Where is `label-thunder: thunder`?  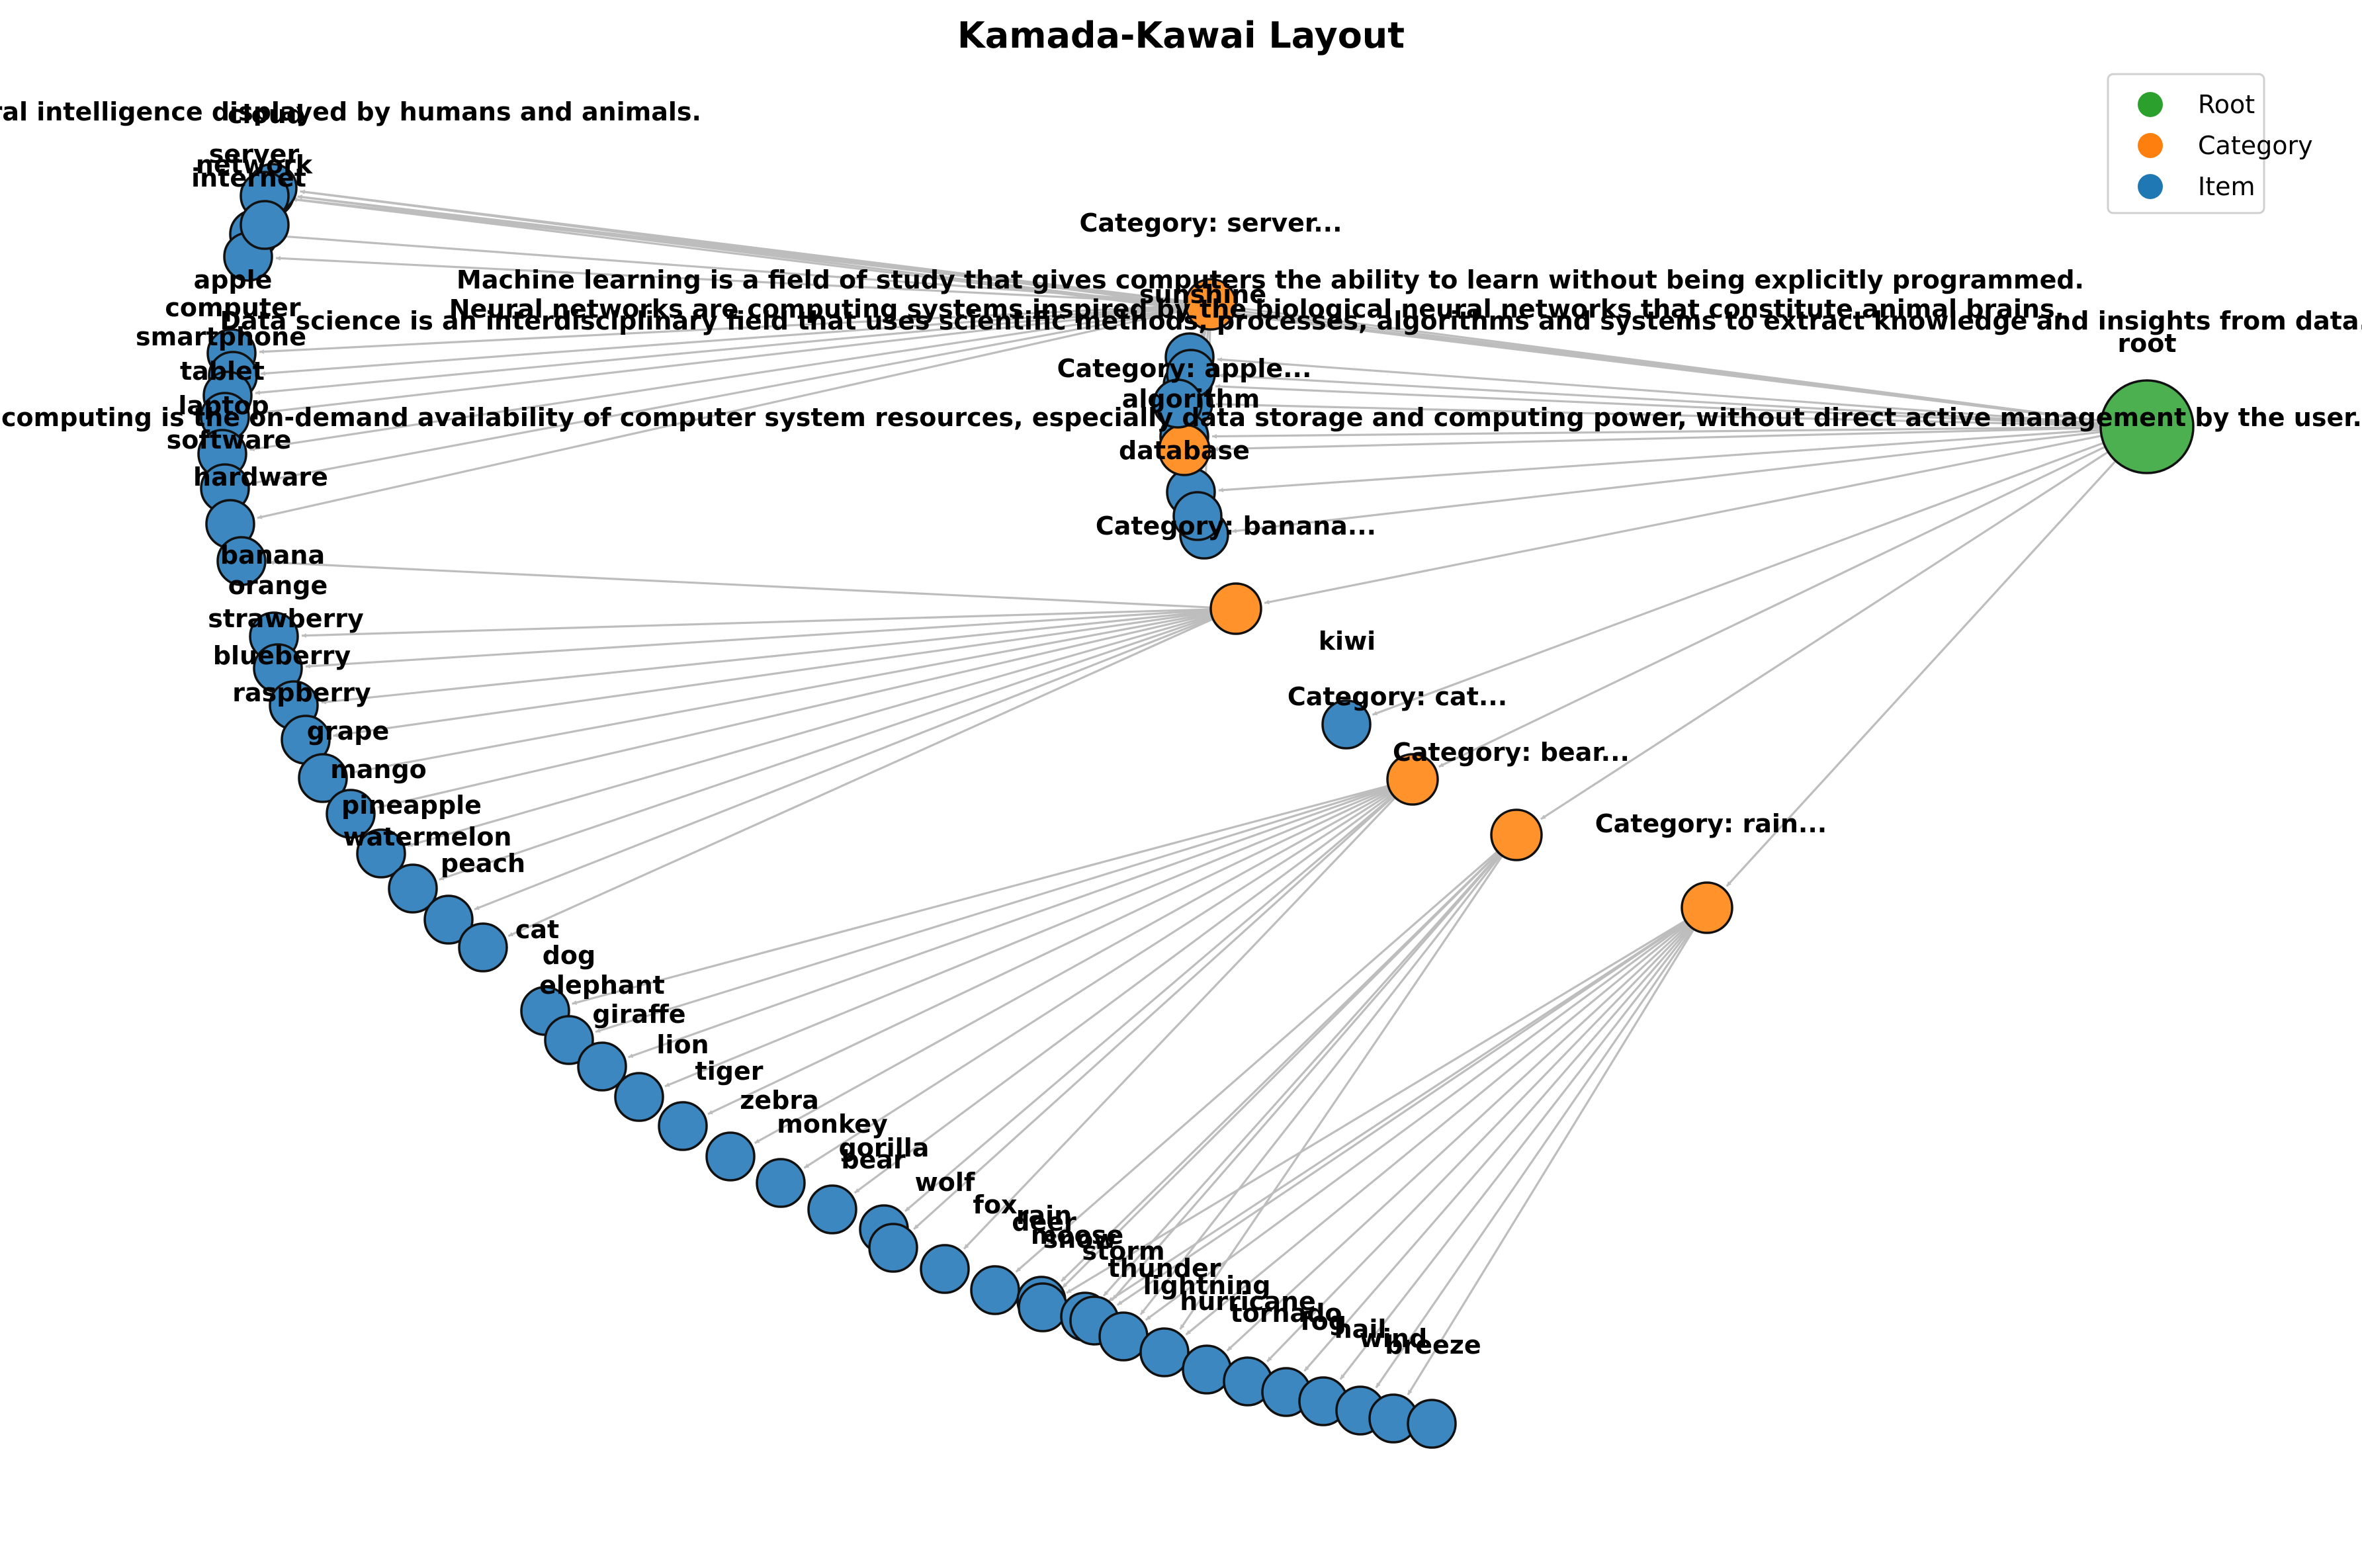
label-thunder: thunder is located at coordinates (1164, 1269).